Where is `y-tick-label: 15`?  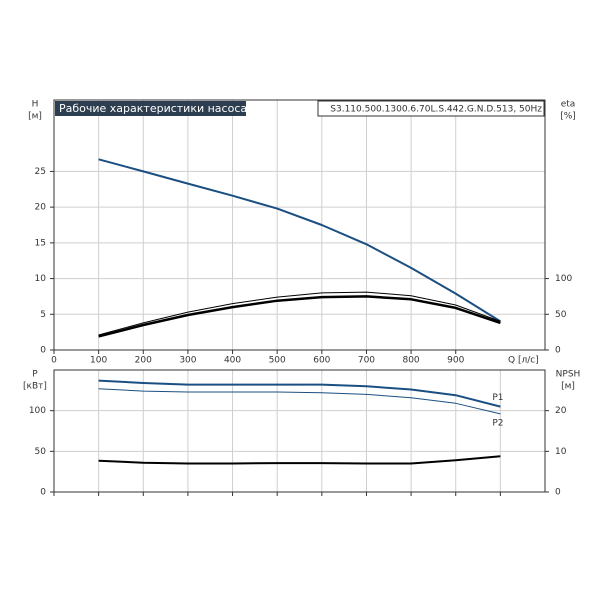 y-tick-label: 15 is located at coordinates (40, 243).